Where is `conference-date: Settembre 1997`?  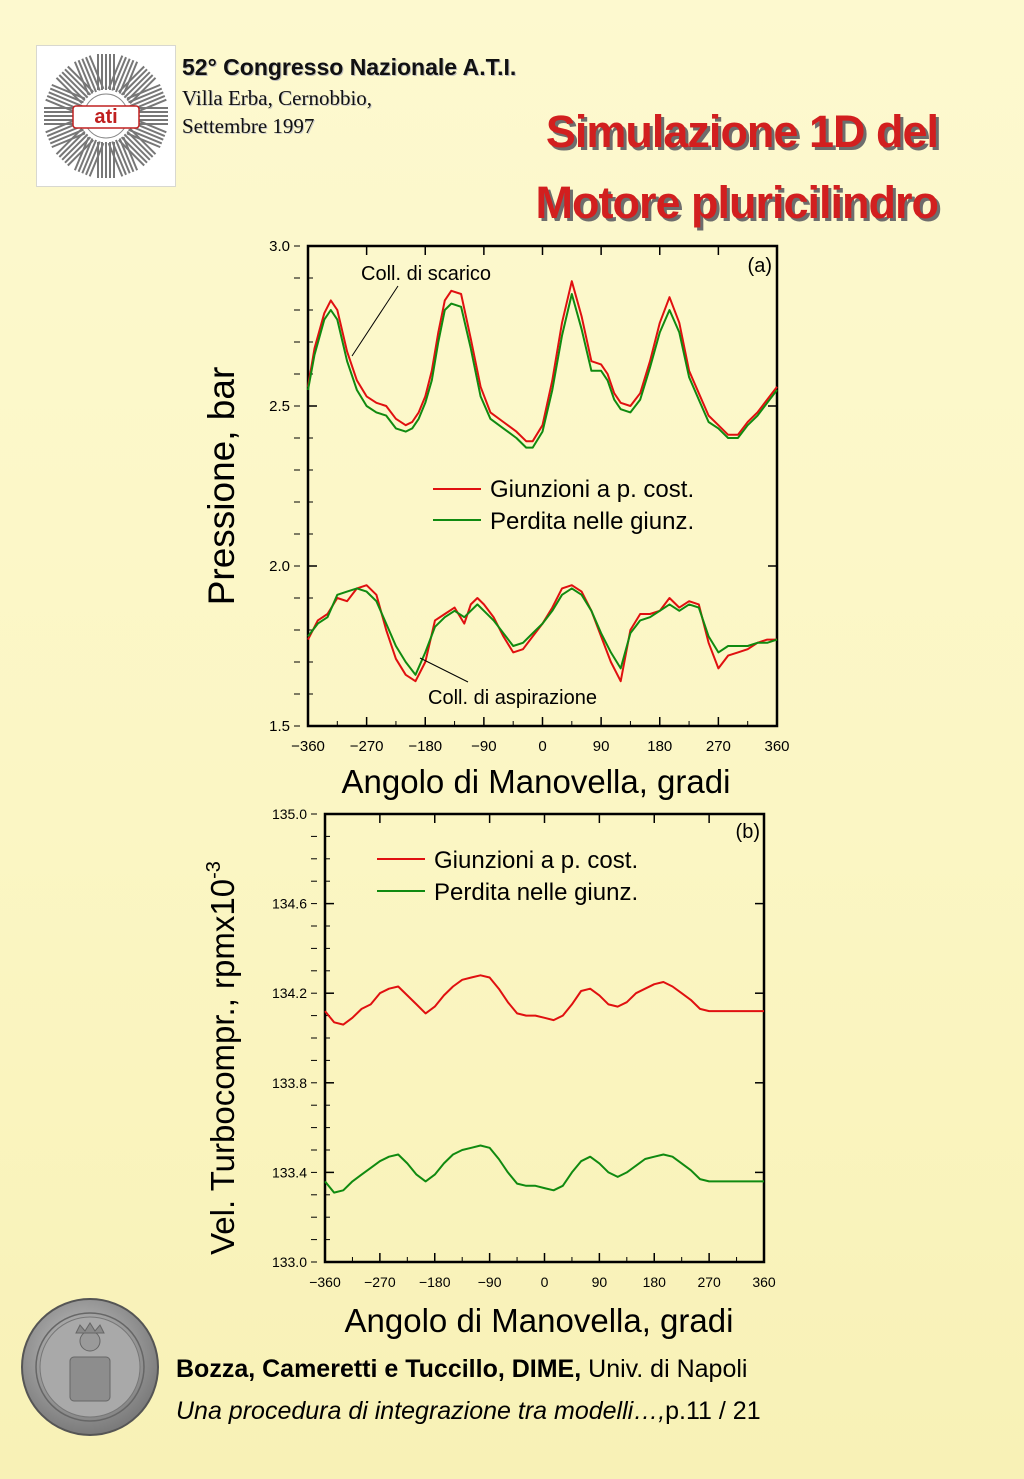
conference-date: Settembre 1997 is located at coordinates (248, 126).